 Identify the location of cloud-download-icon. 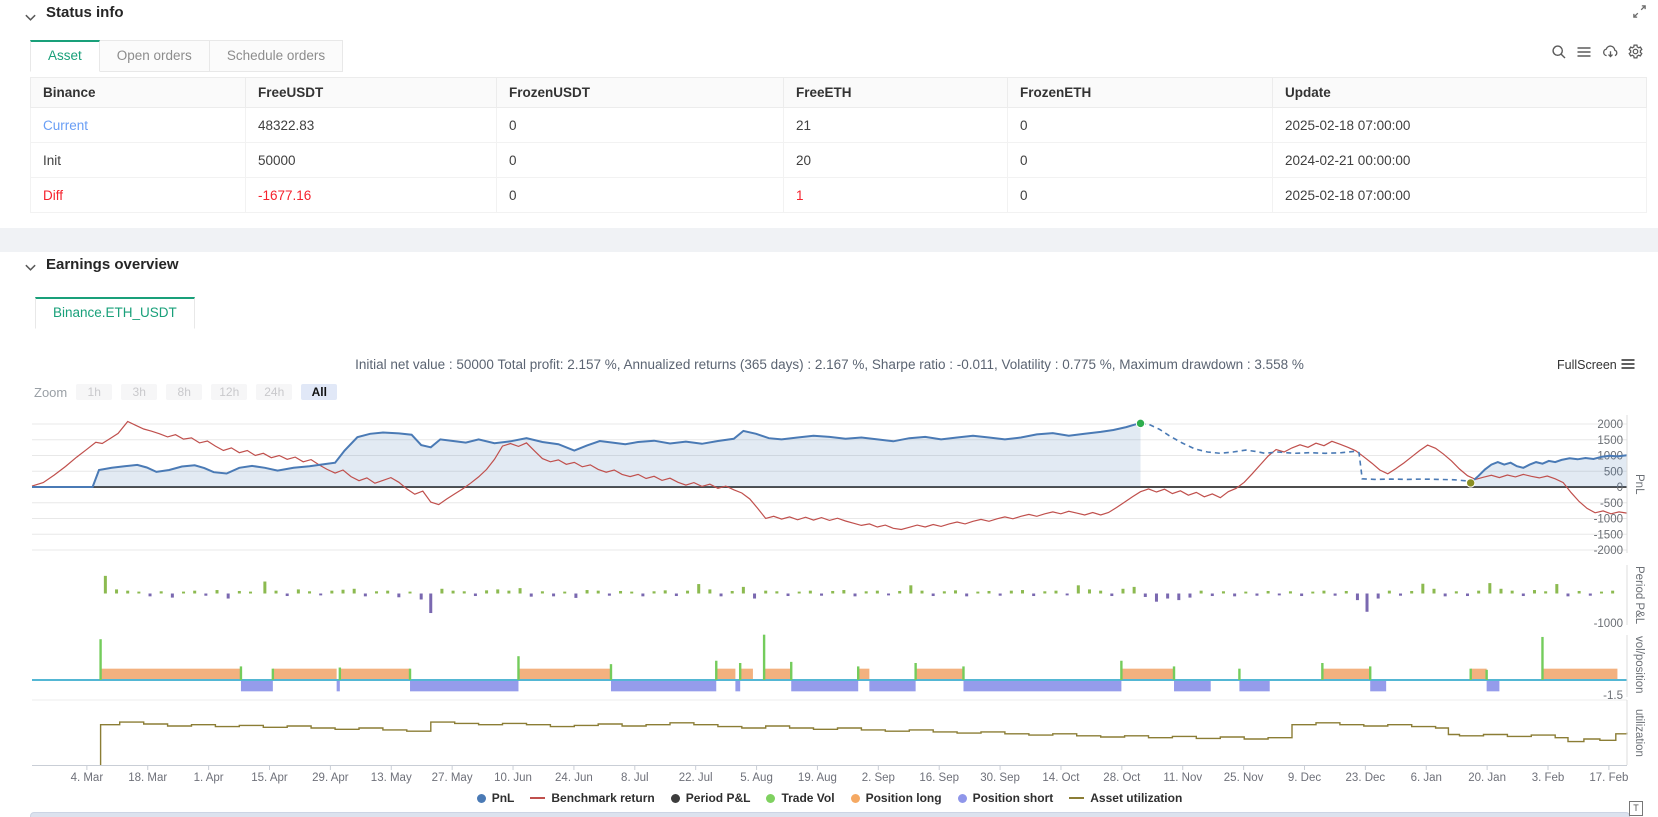
(1610, 51).